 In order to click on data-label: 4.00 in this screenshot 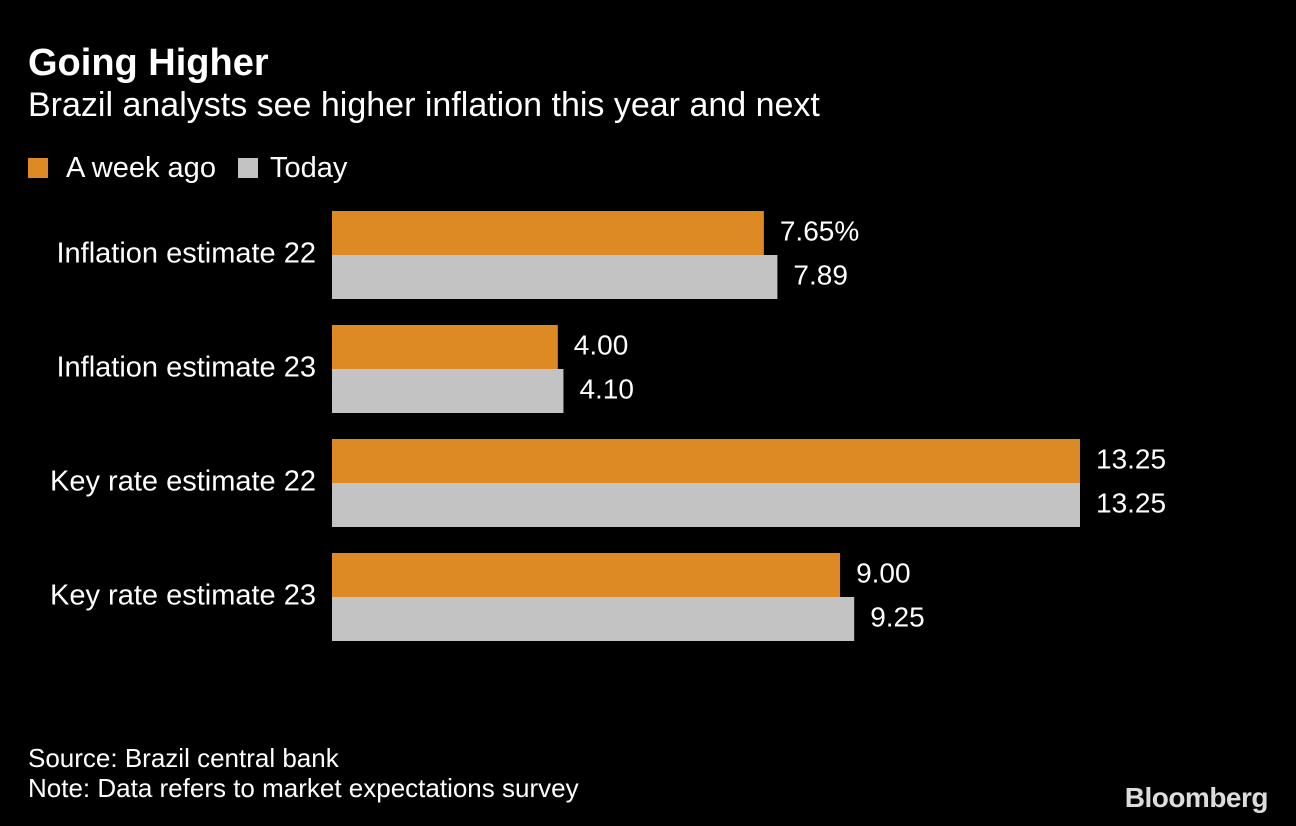, I will do `click(601, 344)`.